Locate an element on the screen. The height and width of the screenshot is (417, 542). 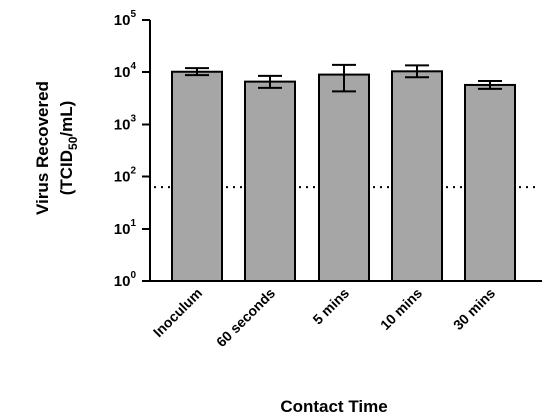
y-tick-label: 10⁵ is located at coordinates (125, 19).